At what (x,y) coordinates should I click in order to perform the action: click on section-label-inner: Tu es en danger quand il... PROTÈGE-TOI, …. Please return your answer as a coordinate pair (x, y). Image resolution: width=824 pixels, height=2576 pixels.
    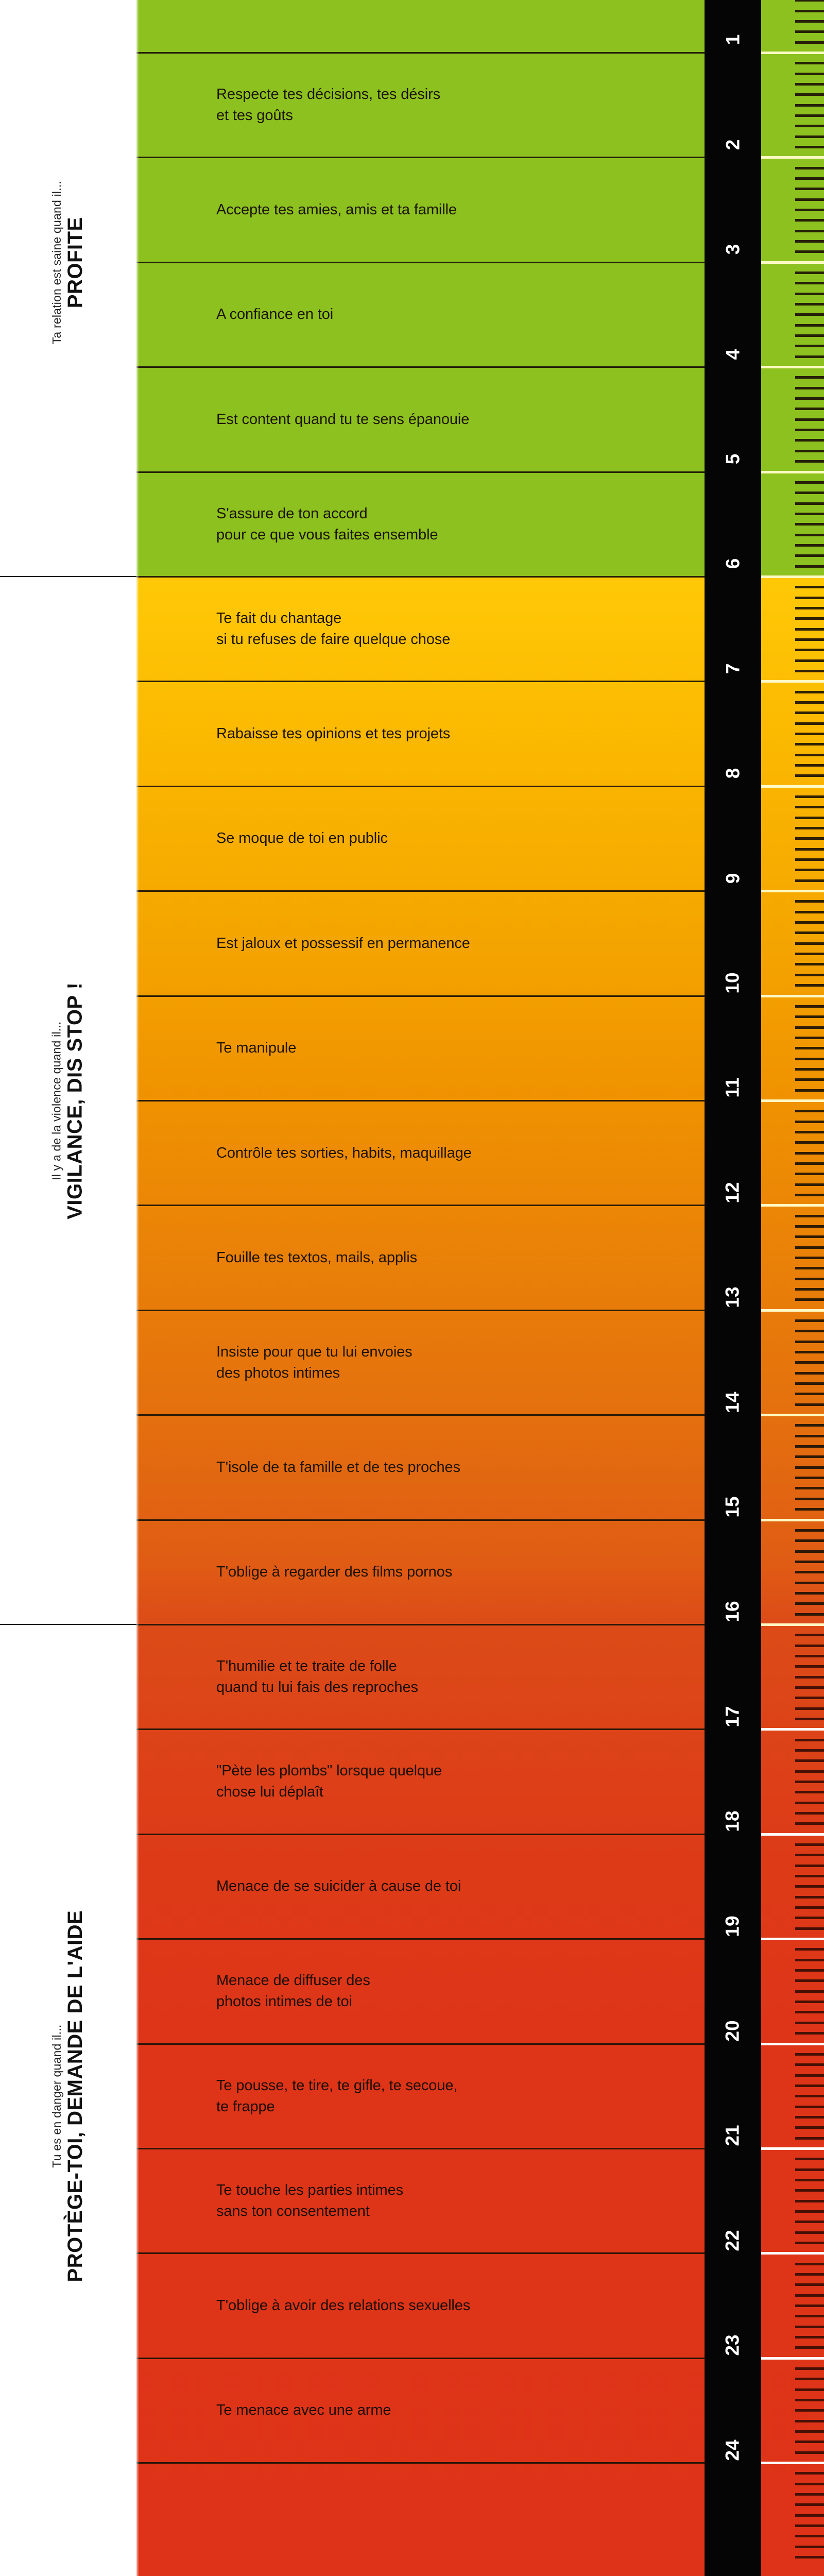
    Looking at the image, I should click on (68, 2096).